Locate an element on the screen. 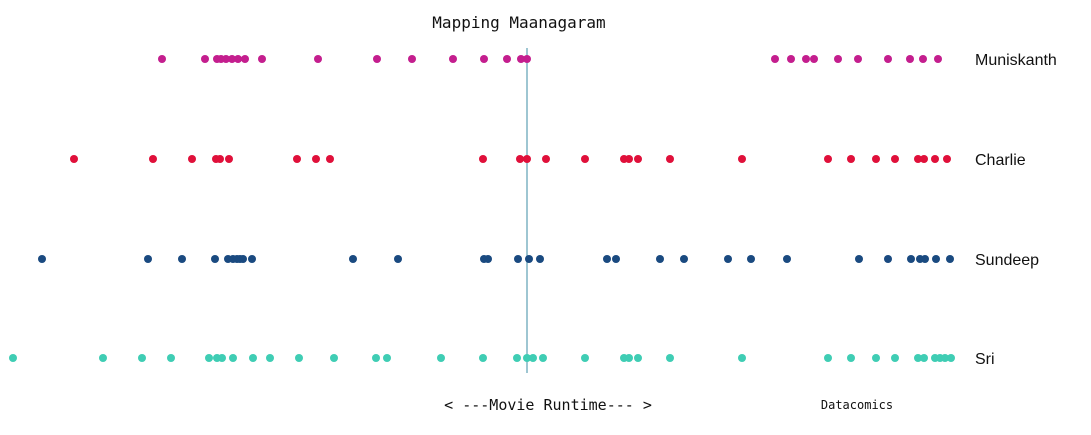 This screenshot has height=435, width=1091. row-label-muniskanth: Muniskanth is located at coordinates (1016, 60).